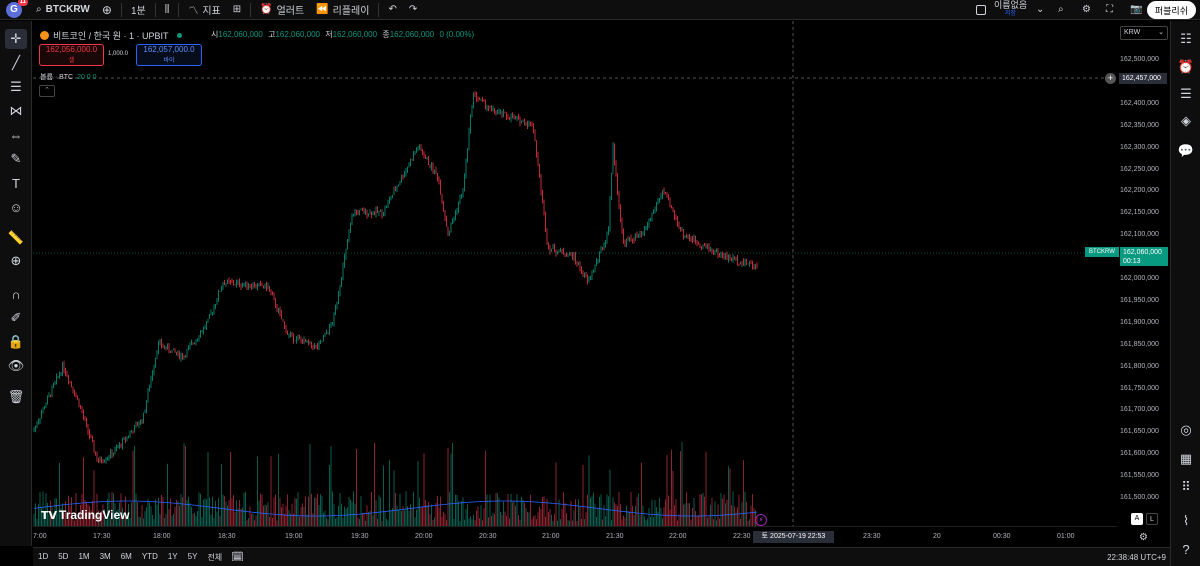  What do you see at coordinates (16, 341) in the screenshot?
I see `lock-icon: 🔒` at bounding box center [16, 341].